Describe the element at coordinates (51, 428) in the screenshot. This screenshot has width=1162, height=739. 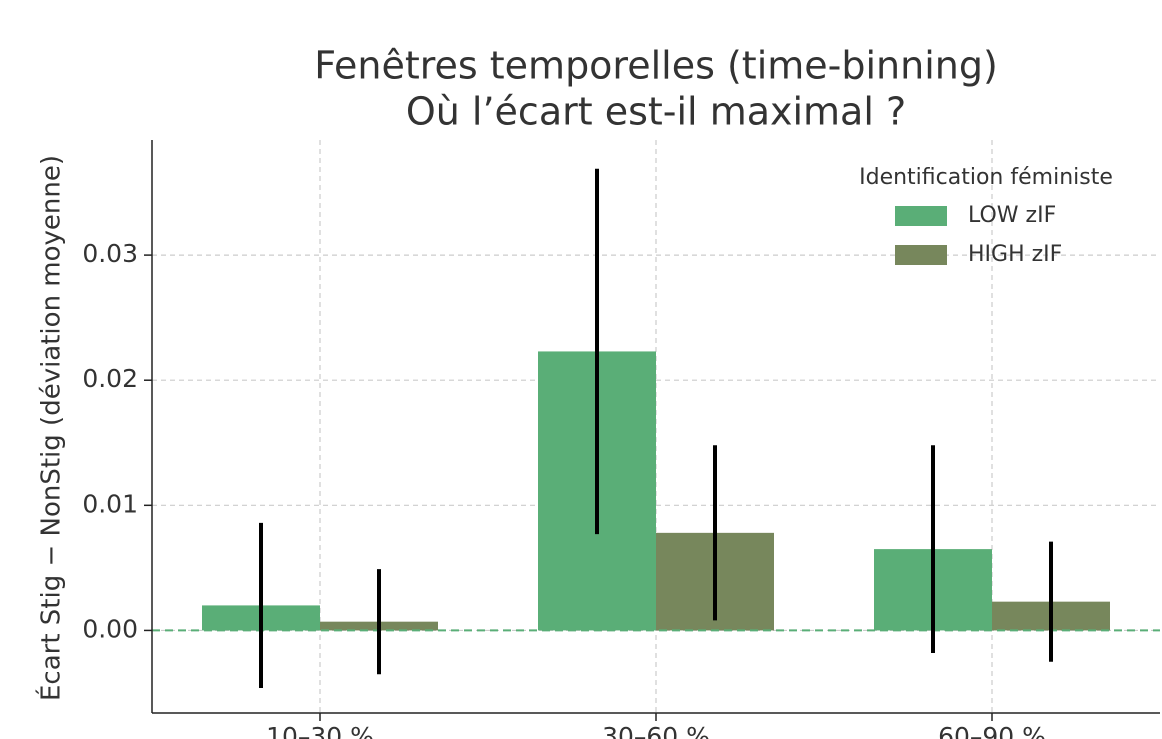
I see `y-axis-label: Écart Stig − NonStig (déviation moyenne)` at that location.